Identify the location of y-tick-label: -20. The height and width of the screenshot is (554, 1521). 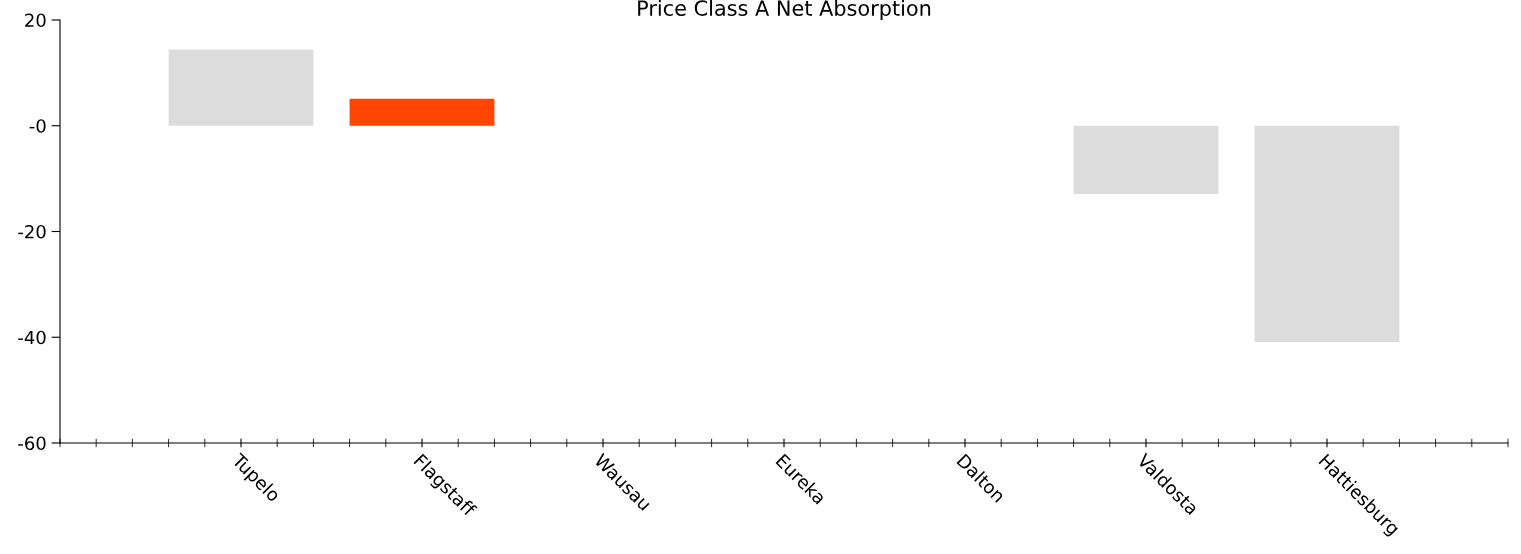
(32, 231).